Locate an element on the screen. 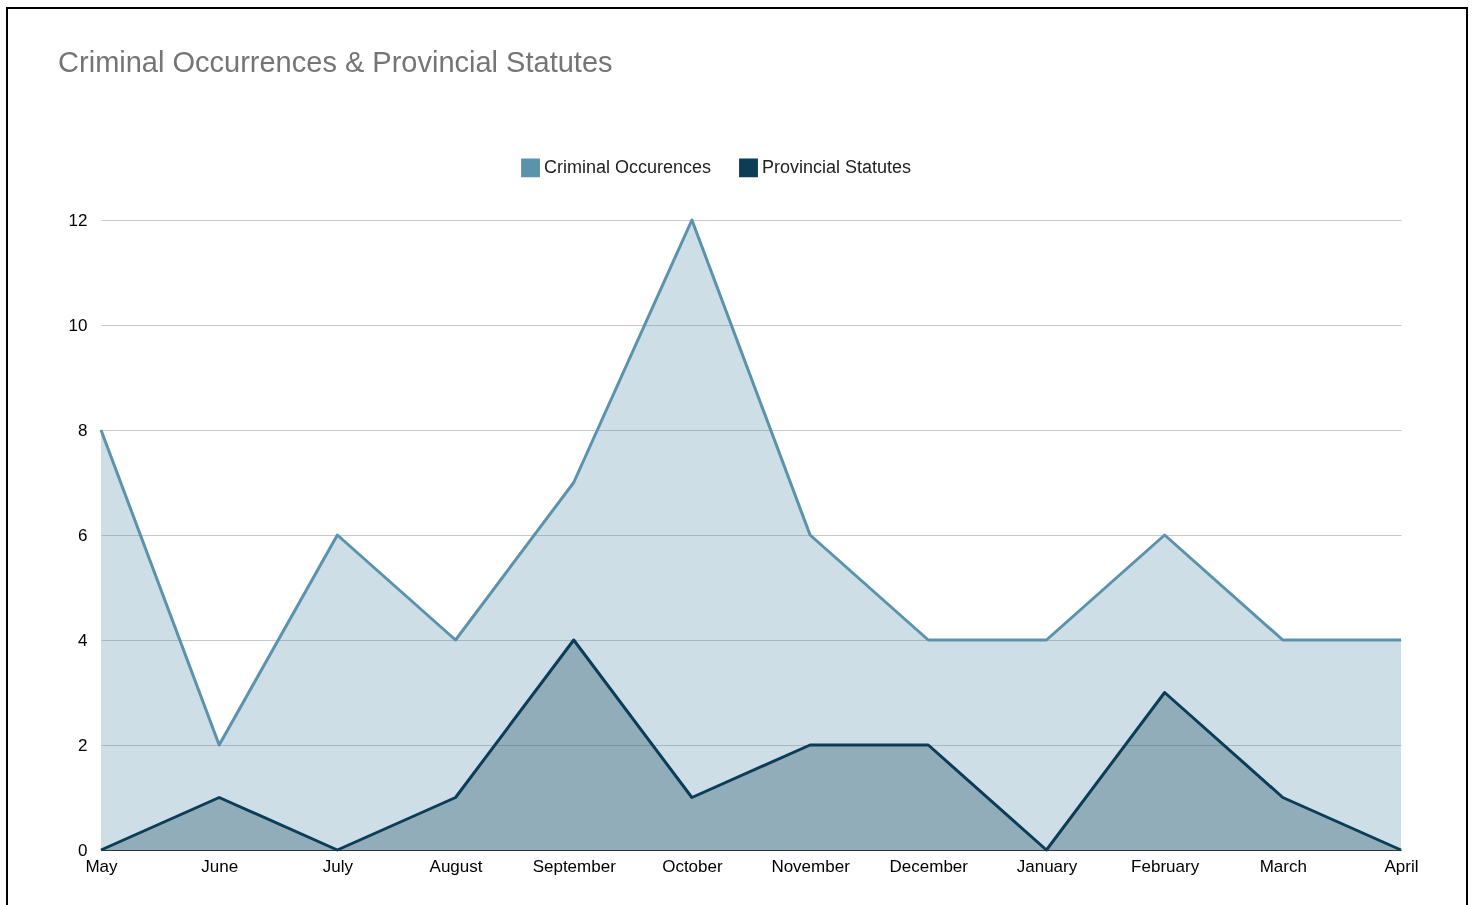 The height and width of the screenshot is (905, 1475). x-tick-label: April is located at coordinates (1401, 866).